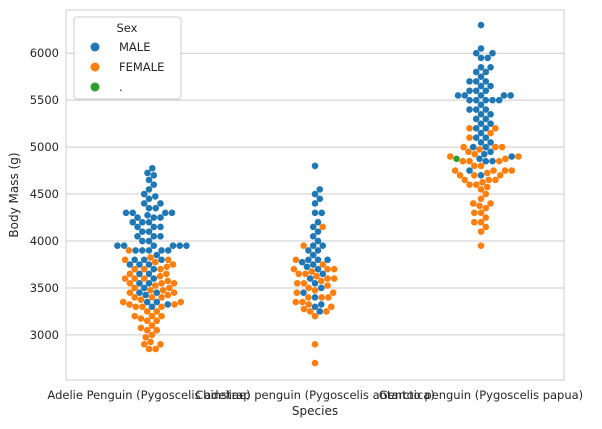 The height and width of the screenshot is (429, 602). Describe the element at coordinates (141, 67) in the screenshot. I see `legend-label: FEMALE` at that location.